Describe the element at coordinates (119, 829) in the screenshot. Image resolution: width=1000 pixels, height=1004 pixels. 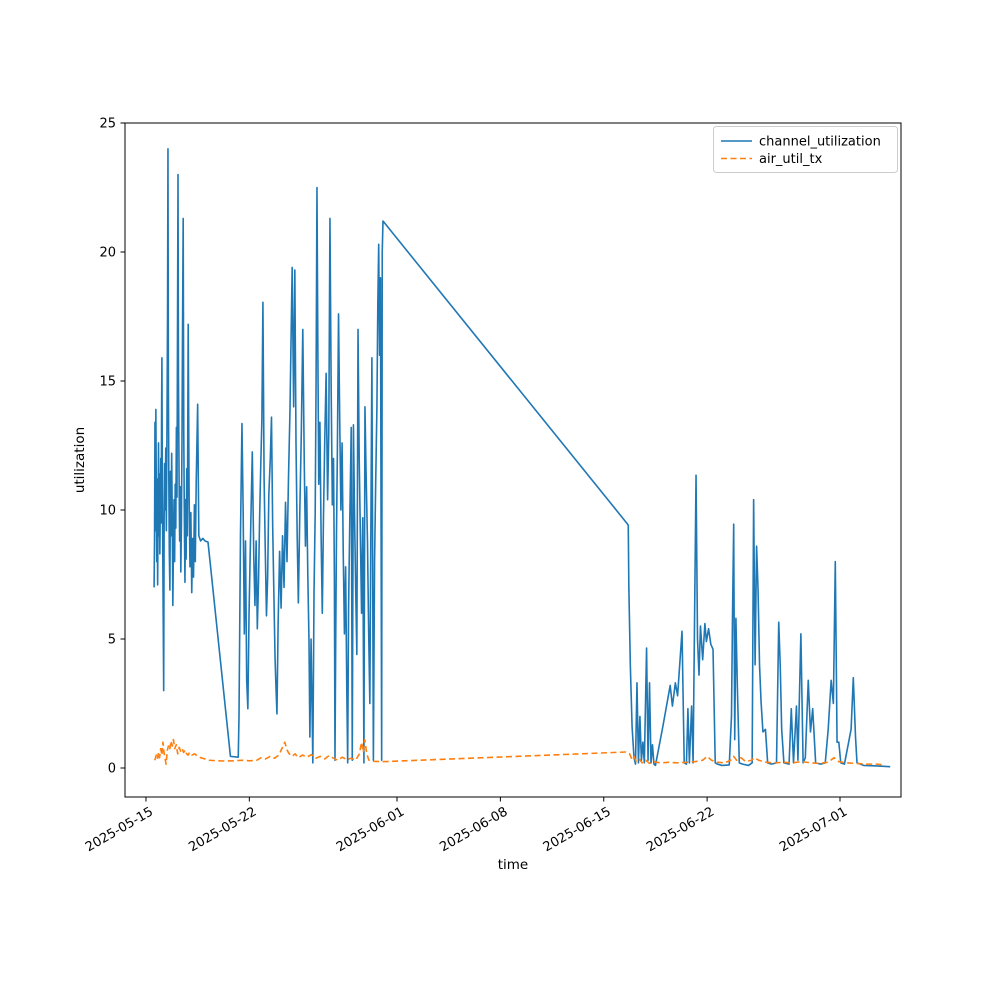
I see `x-tick-label: 2025-05-15` at that location.